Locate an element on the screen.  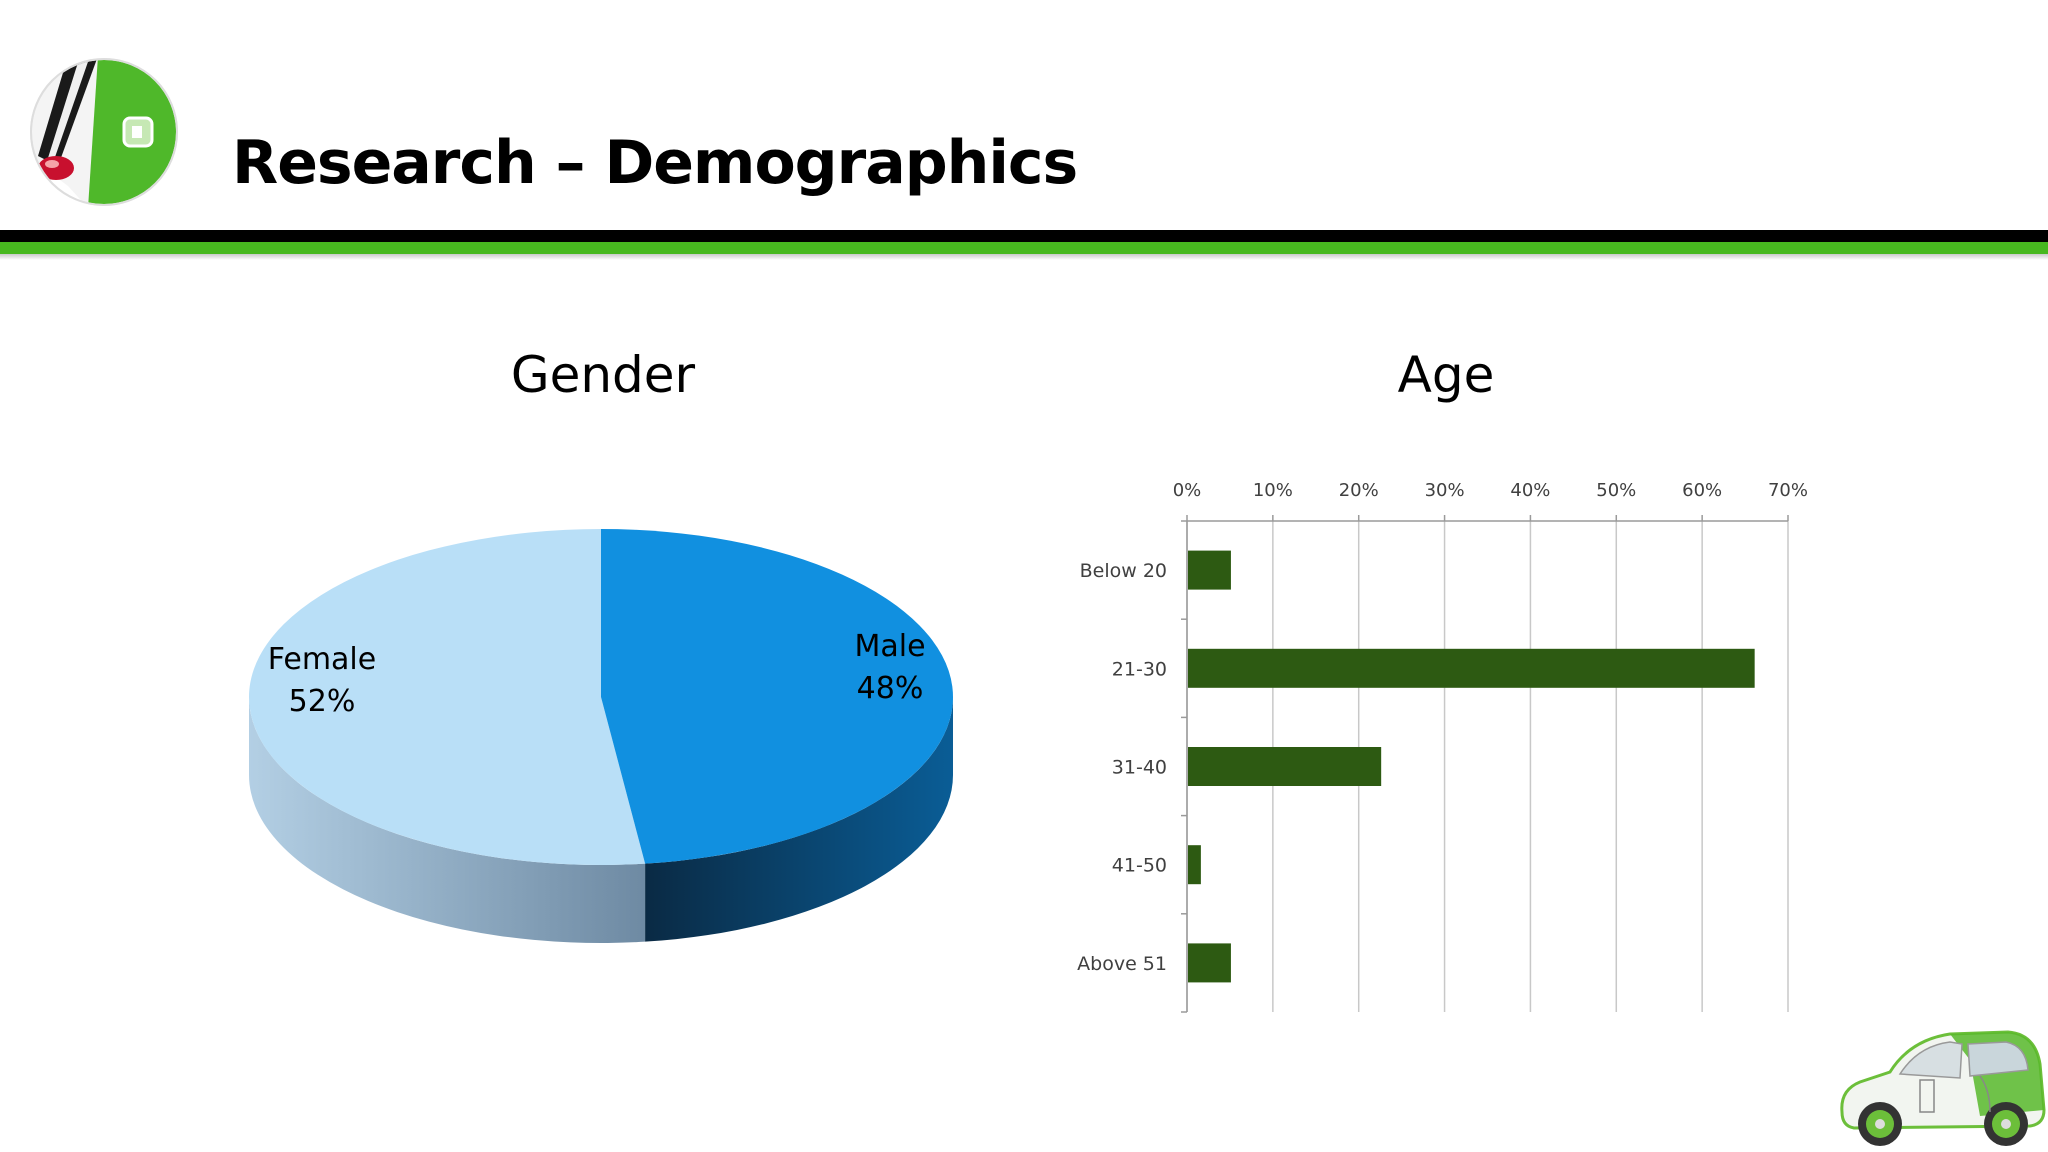
pie-label-male-name: Male is located at coordinates (889, 646).